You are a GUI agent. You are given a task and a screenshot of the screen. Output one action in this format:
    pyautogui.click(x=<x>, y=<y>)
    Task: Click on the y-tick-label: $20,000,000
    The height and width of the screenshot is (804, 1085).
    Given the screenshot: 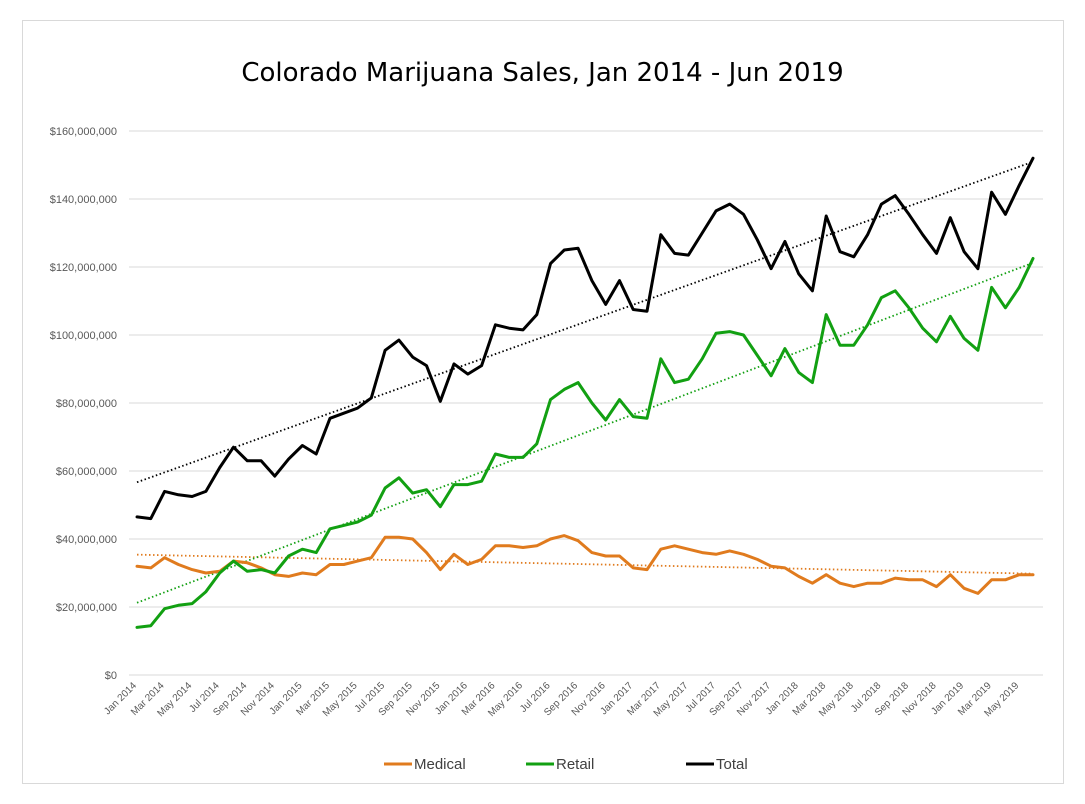 What is the action you would take?
    pyautogui.click(x=86, y=608)
    